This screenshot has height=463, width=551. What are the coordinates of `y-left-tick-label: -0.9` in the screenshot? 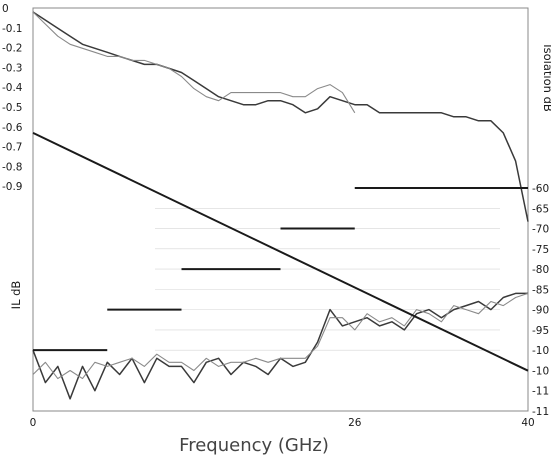 It's located at (12, 187).